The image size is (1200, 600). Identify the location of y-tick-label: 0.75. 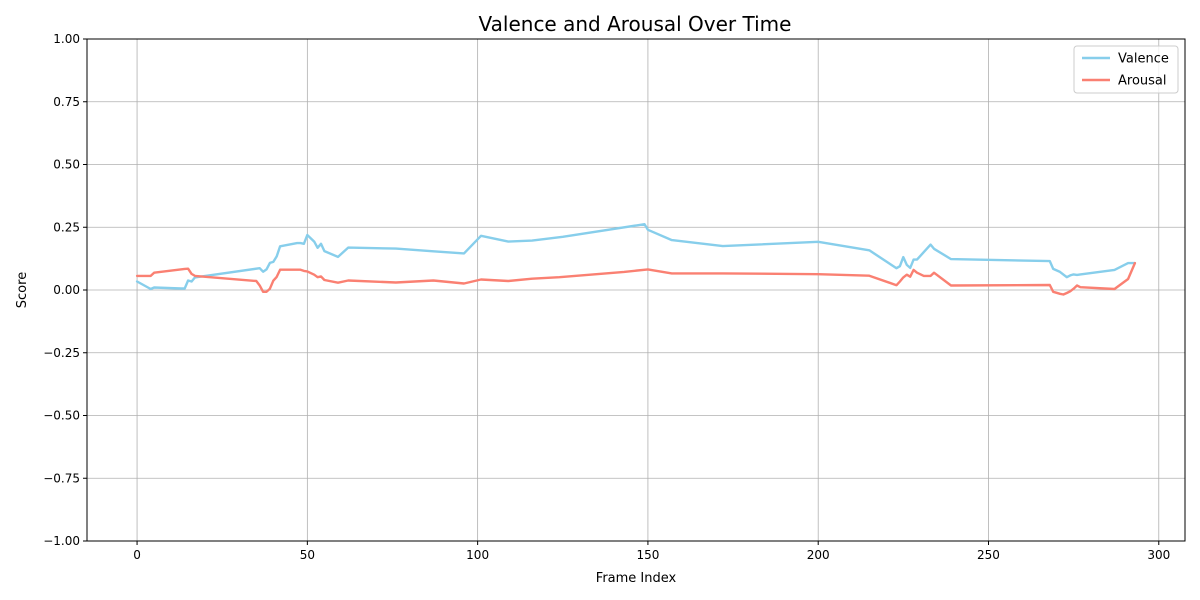
(66, 102).